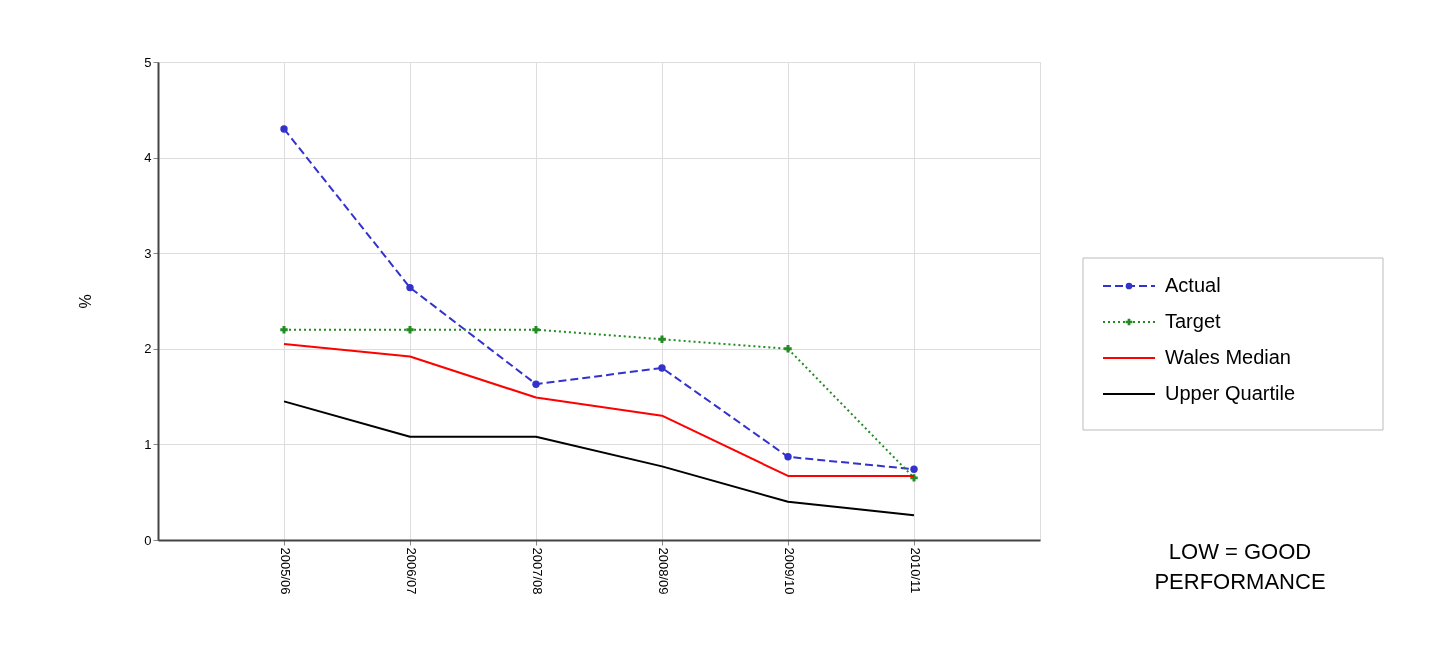  What do you see at coordinates (148, 444) in the screenshot?
I see `y-tick-label: 1` at bounding box center [148, 444].